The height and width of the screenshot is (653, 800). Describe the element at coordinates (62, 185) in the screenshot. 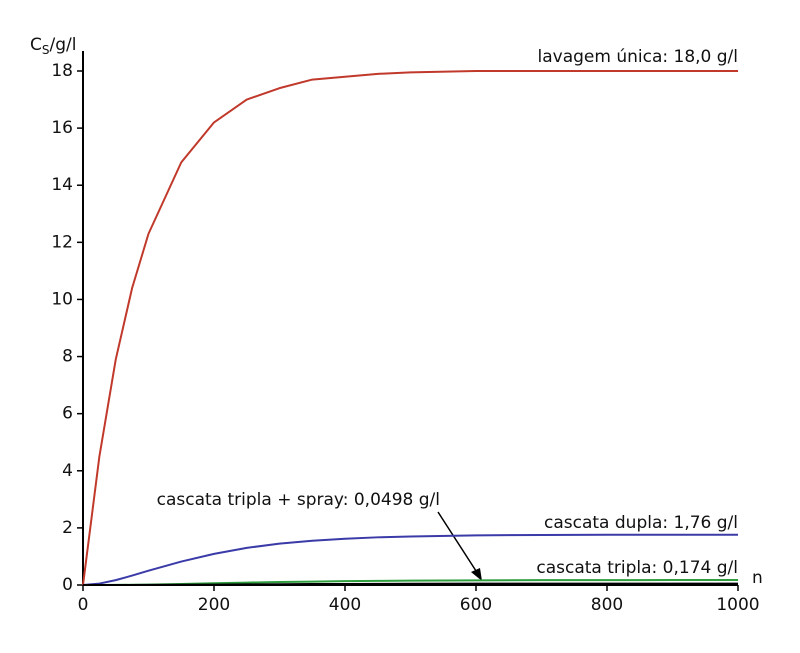

I see `y-tick-label: 14` at that location.